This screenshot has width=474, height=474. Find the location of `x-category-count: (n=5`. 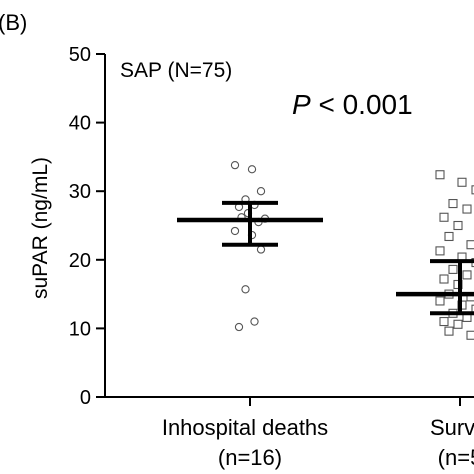

x-category-count: (n=5 is located at coordinates (456, 457).